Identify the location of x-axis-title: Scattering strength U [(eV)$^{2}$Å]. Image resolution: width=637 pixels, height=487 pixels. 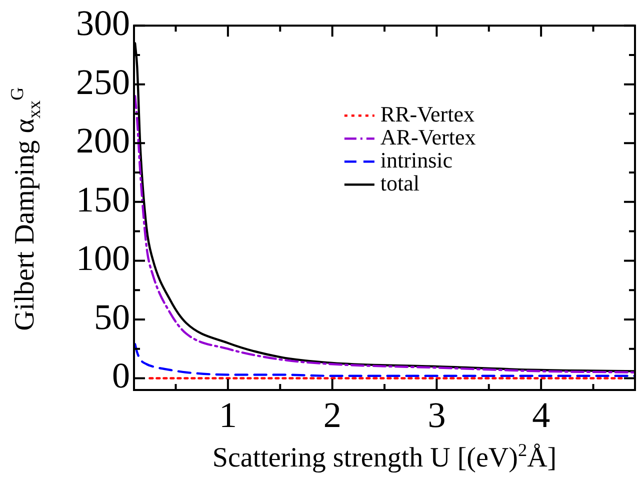
(384, 457).